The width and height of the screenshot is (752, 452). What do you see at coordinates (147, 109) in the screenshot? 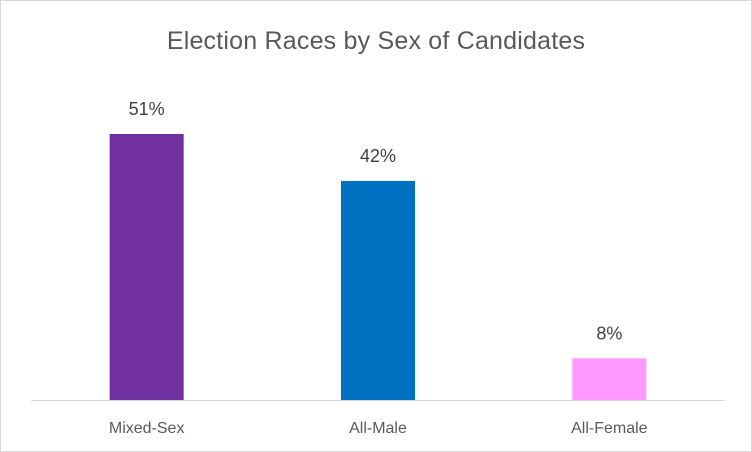
I see `data-label-mixed-sex: 51%` at bounding box center [147, 109].